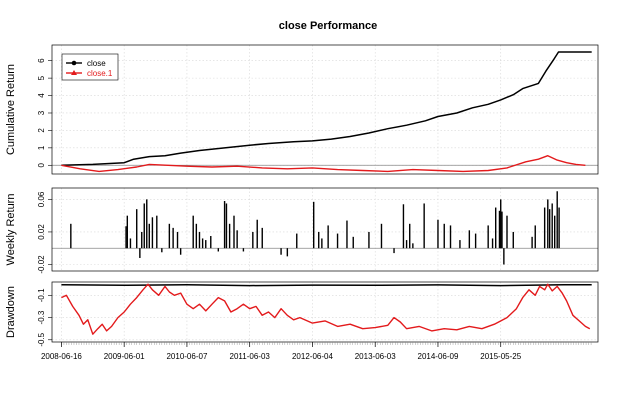 This screenshot has width=635, height=407. I want to click on legend-box, so click(90, 67).